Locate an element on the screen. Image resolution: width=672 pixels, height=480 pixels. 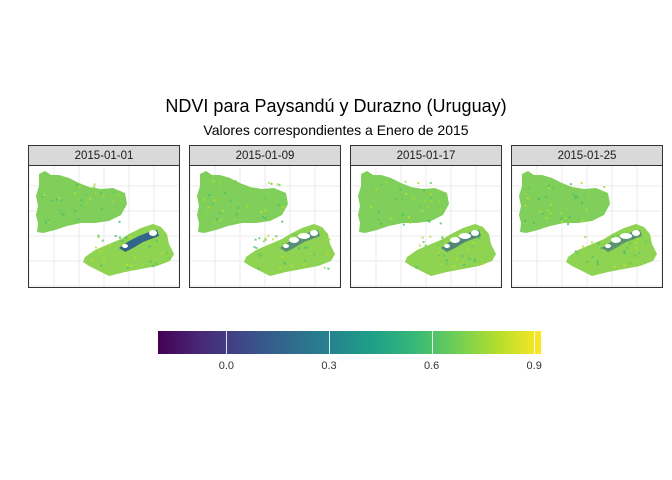
colorbar-tick-label: 0.0 is located at coordinates (226, 366).